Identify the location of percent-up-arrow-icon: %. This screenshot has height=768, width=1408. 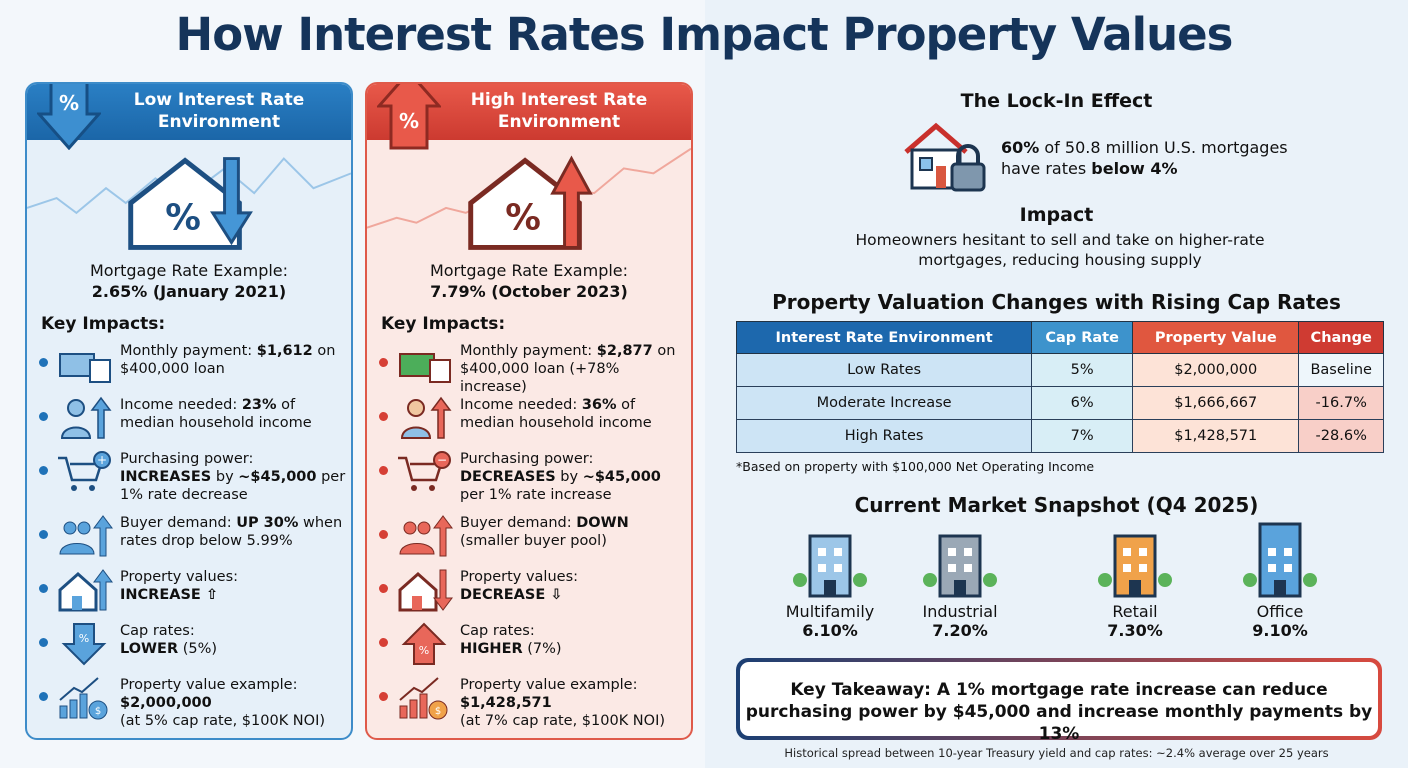
(409, 117).